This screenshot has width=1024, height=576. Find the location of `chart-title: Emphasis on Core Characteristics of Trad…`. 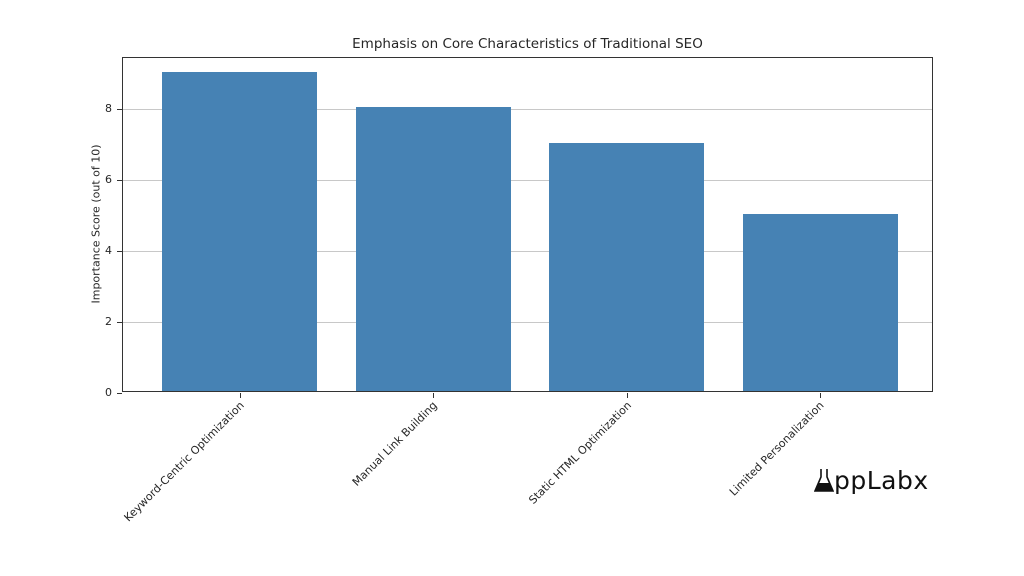

chart-title: Emphasis on Core Characteristics of Trad… is located at coordinates (527, 44).